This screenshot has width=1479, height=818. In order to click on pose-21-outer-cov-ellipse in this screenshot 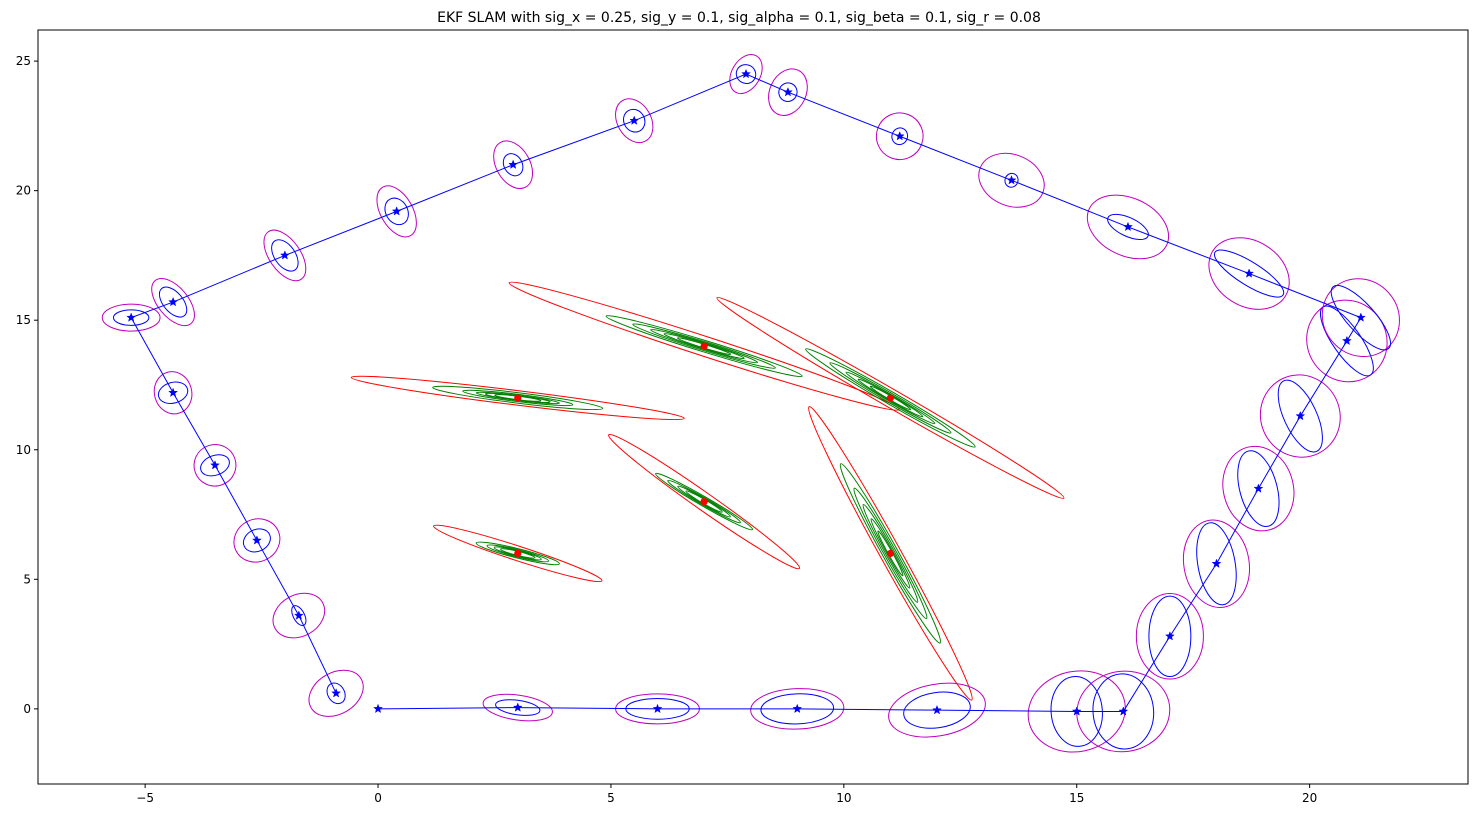, I will do `click(285, 255)`.